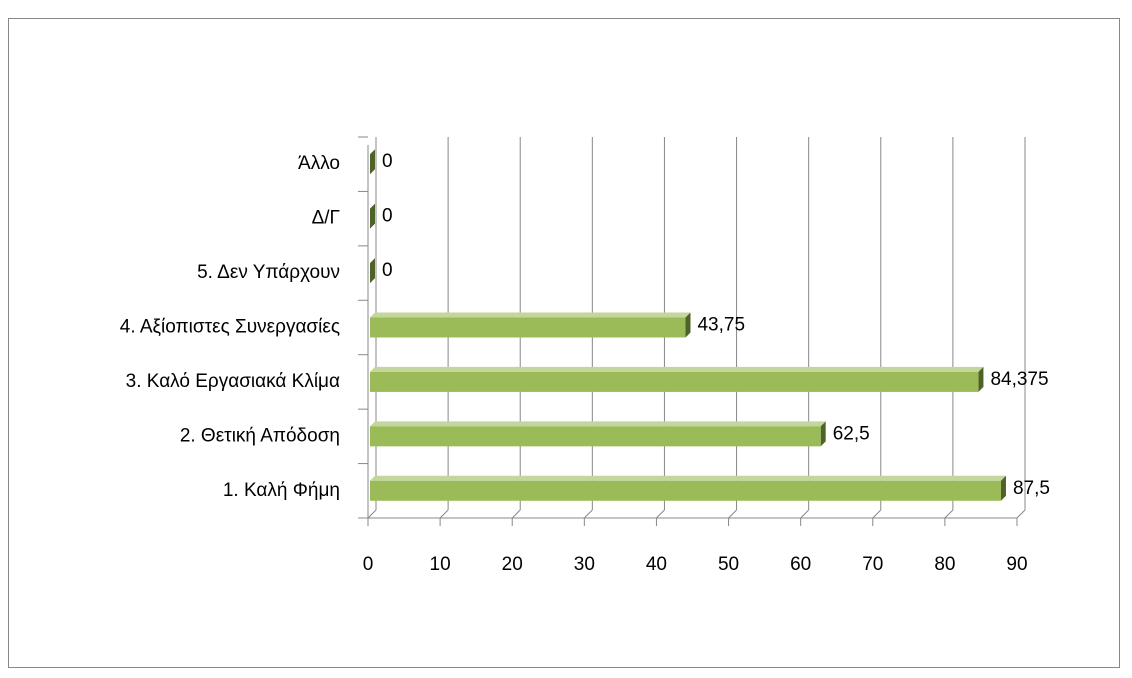 The image size is (1132, 678). Describe the element at coordinates (268, 272) in the screenshot. I see `y-tick-label: 5. Δεν Υπάρχουν` at that location.